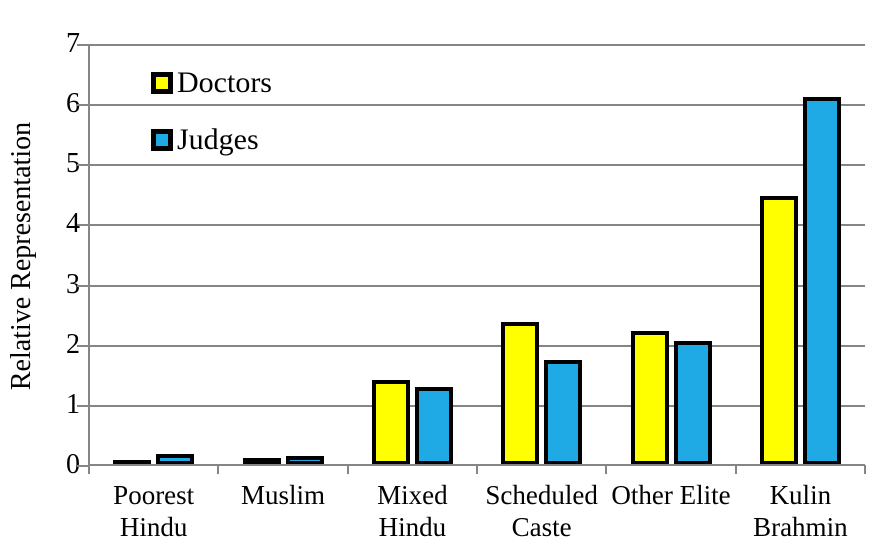 The height and width of the screenshot is (558, 880). I want to click on y-tick-label-4: 4, so click(73, 224).